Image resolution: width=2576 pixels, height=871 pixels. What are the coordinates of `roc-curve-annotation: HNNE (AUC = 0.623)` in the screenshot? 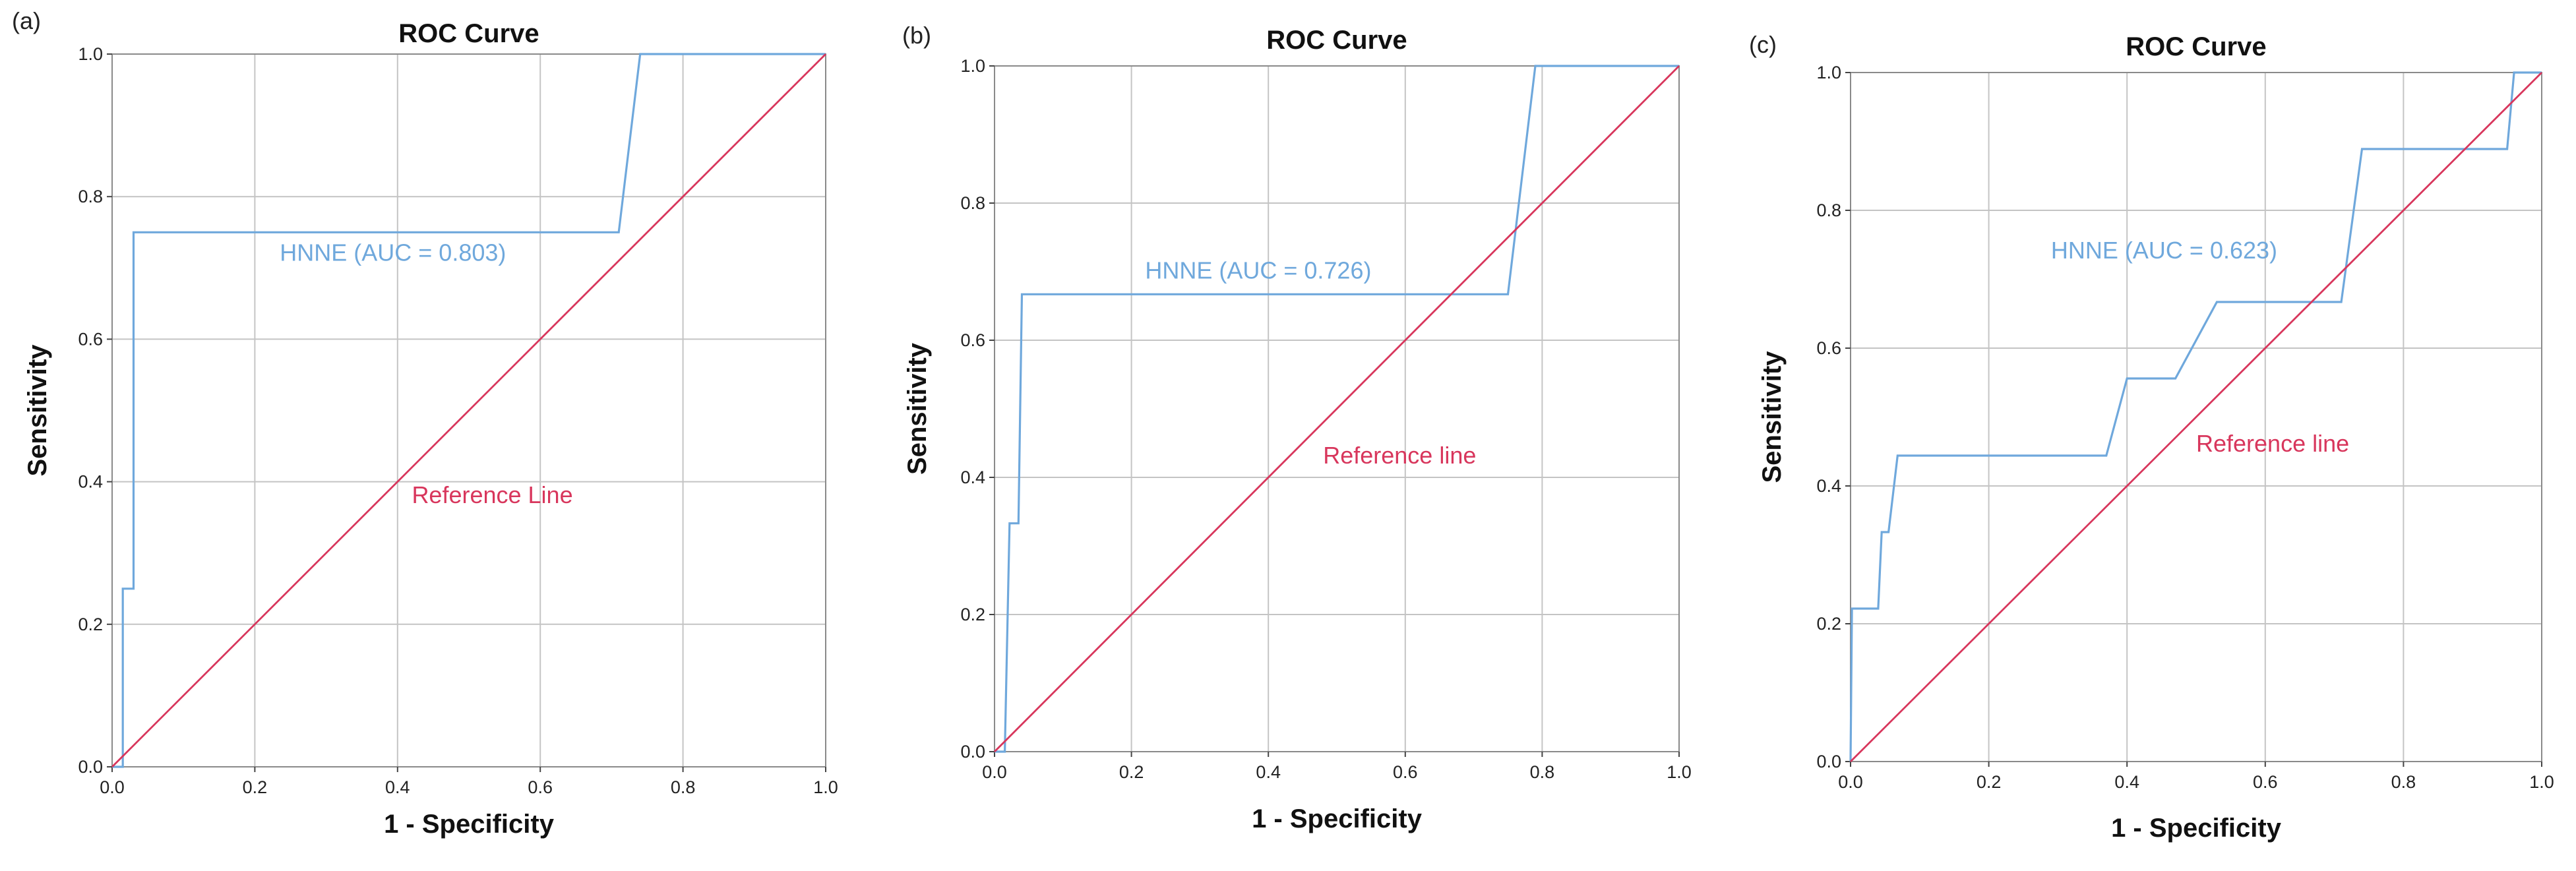 It's located at (2164, 250).